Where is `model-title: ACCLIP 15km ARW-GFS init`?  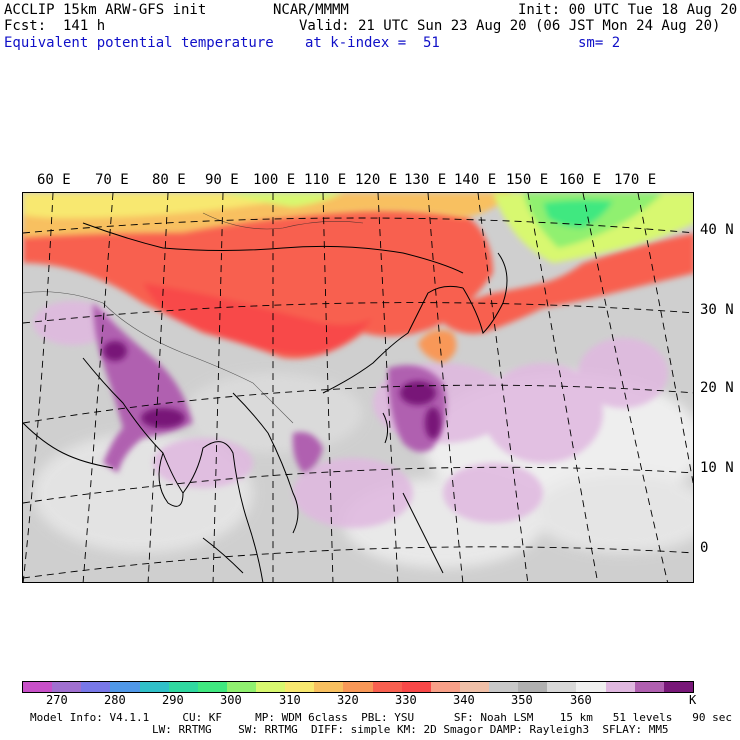 model-title: ACCLIP 15km ARW-GFS init is located at coordinates (105, 10).